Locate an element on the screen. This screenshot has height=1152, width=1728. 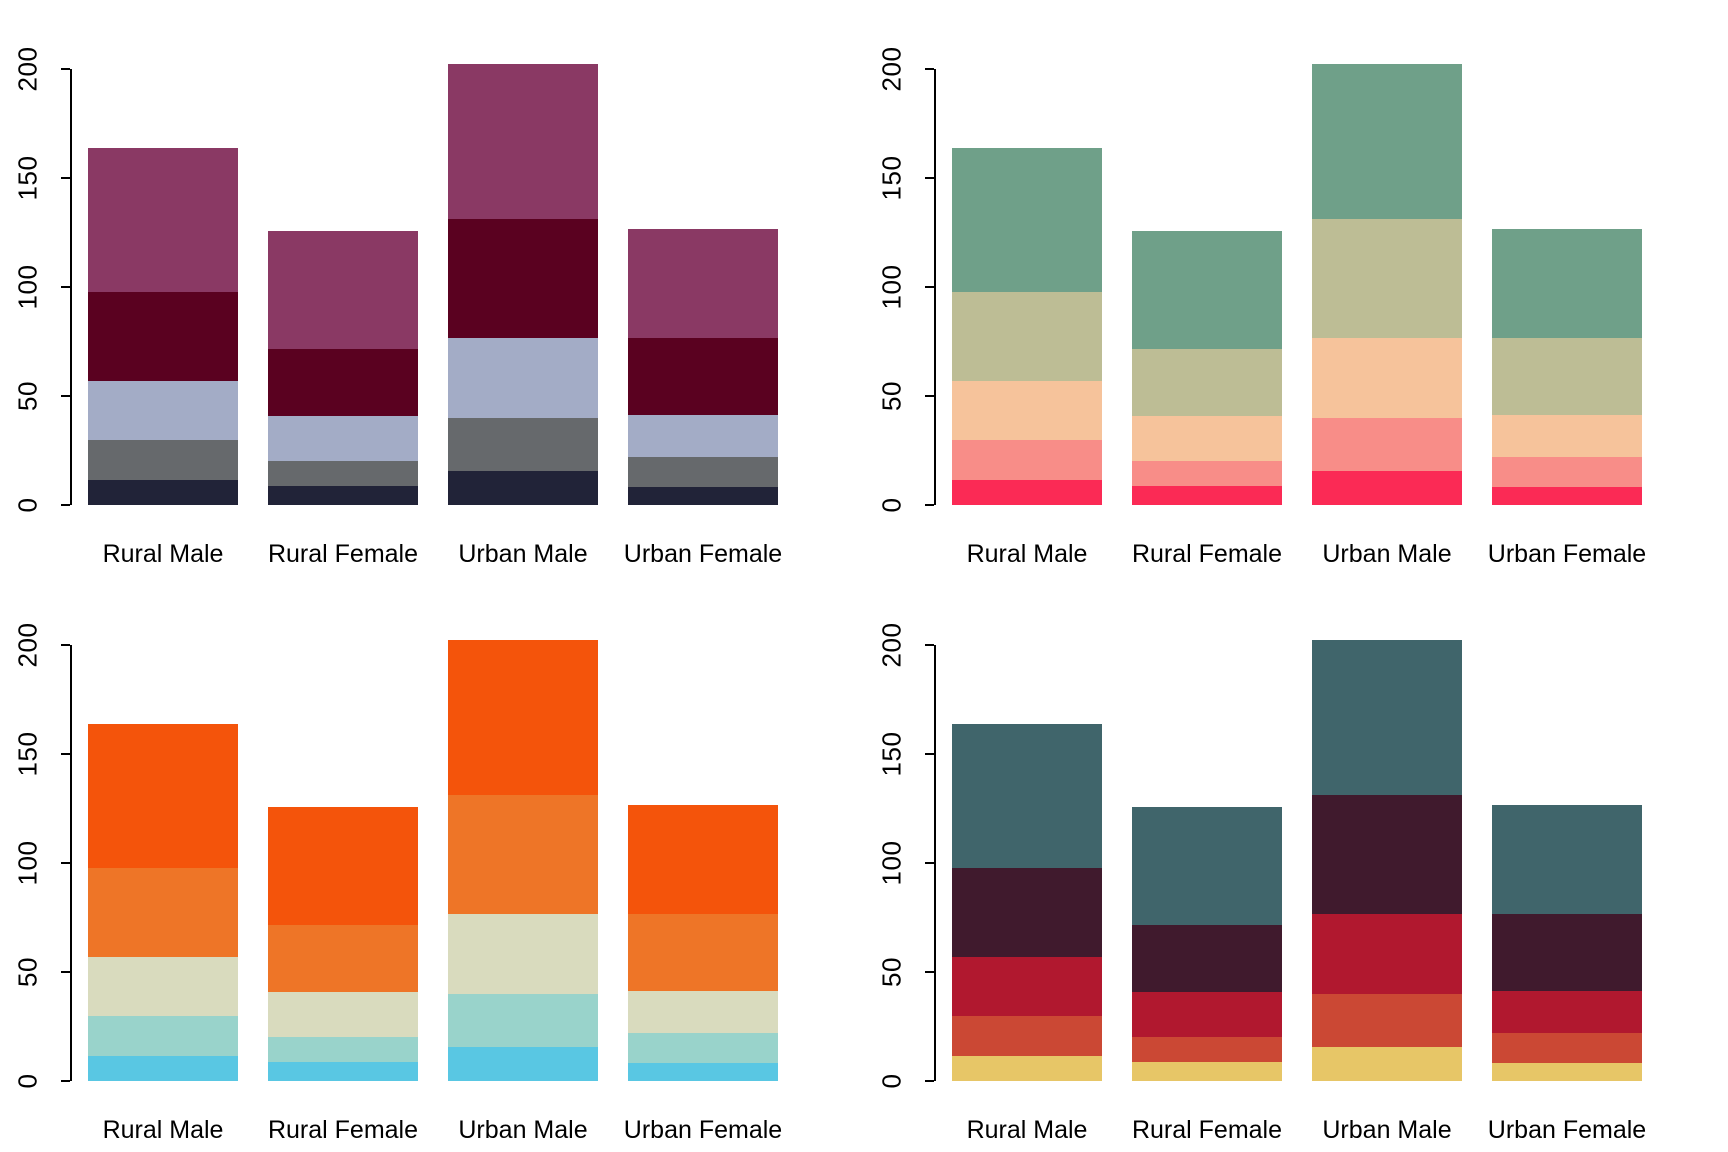
y-tick-label: 200 is located at coordinates (27, 69).